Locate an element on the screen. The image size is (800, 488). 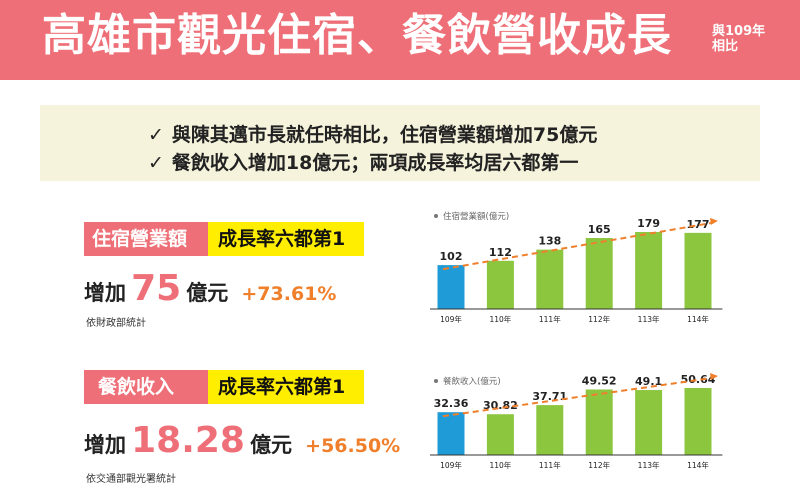
dining-trend-arrow is located at coordinates (714, 376).